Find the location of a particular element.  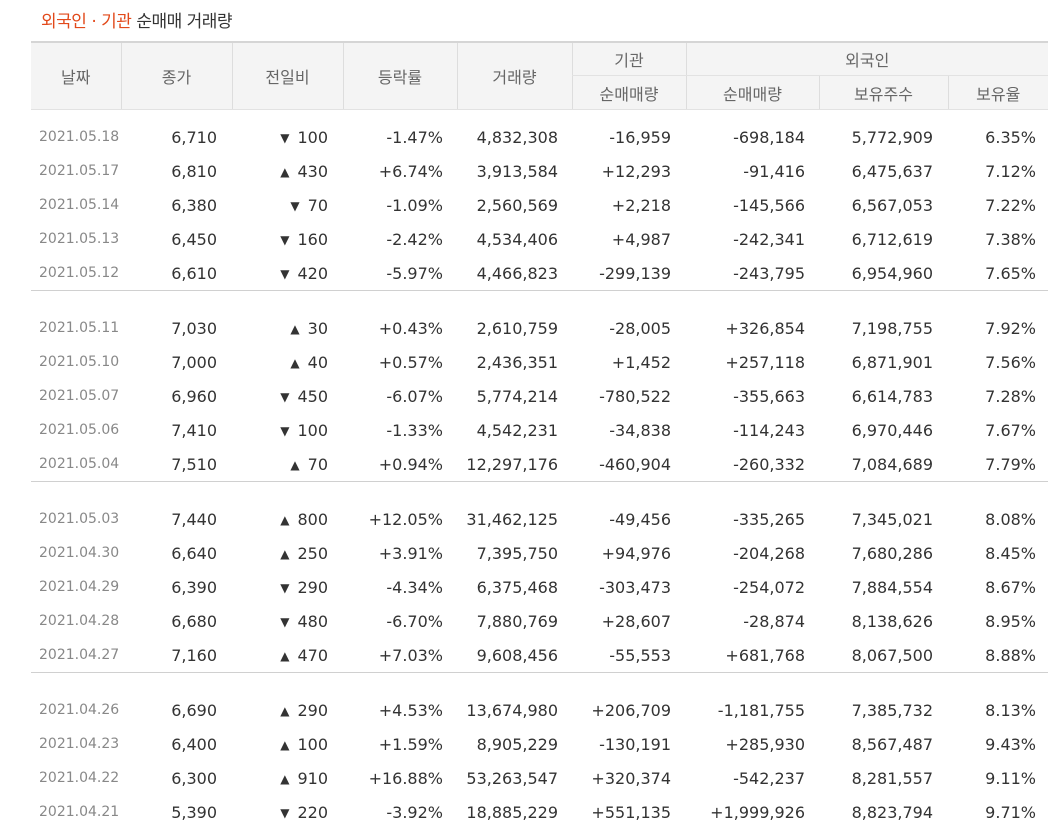

foreign-ratio-cell: 6.35% is located at coordinates (1010, 137).